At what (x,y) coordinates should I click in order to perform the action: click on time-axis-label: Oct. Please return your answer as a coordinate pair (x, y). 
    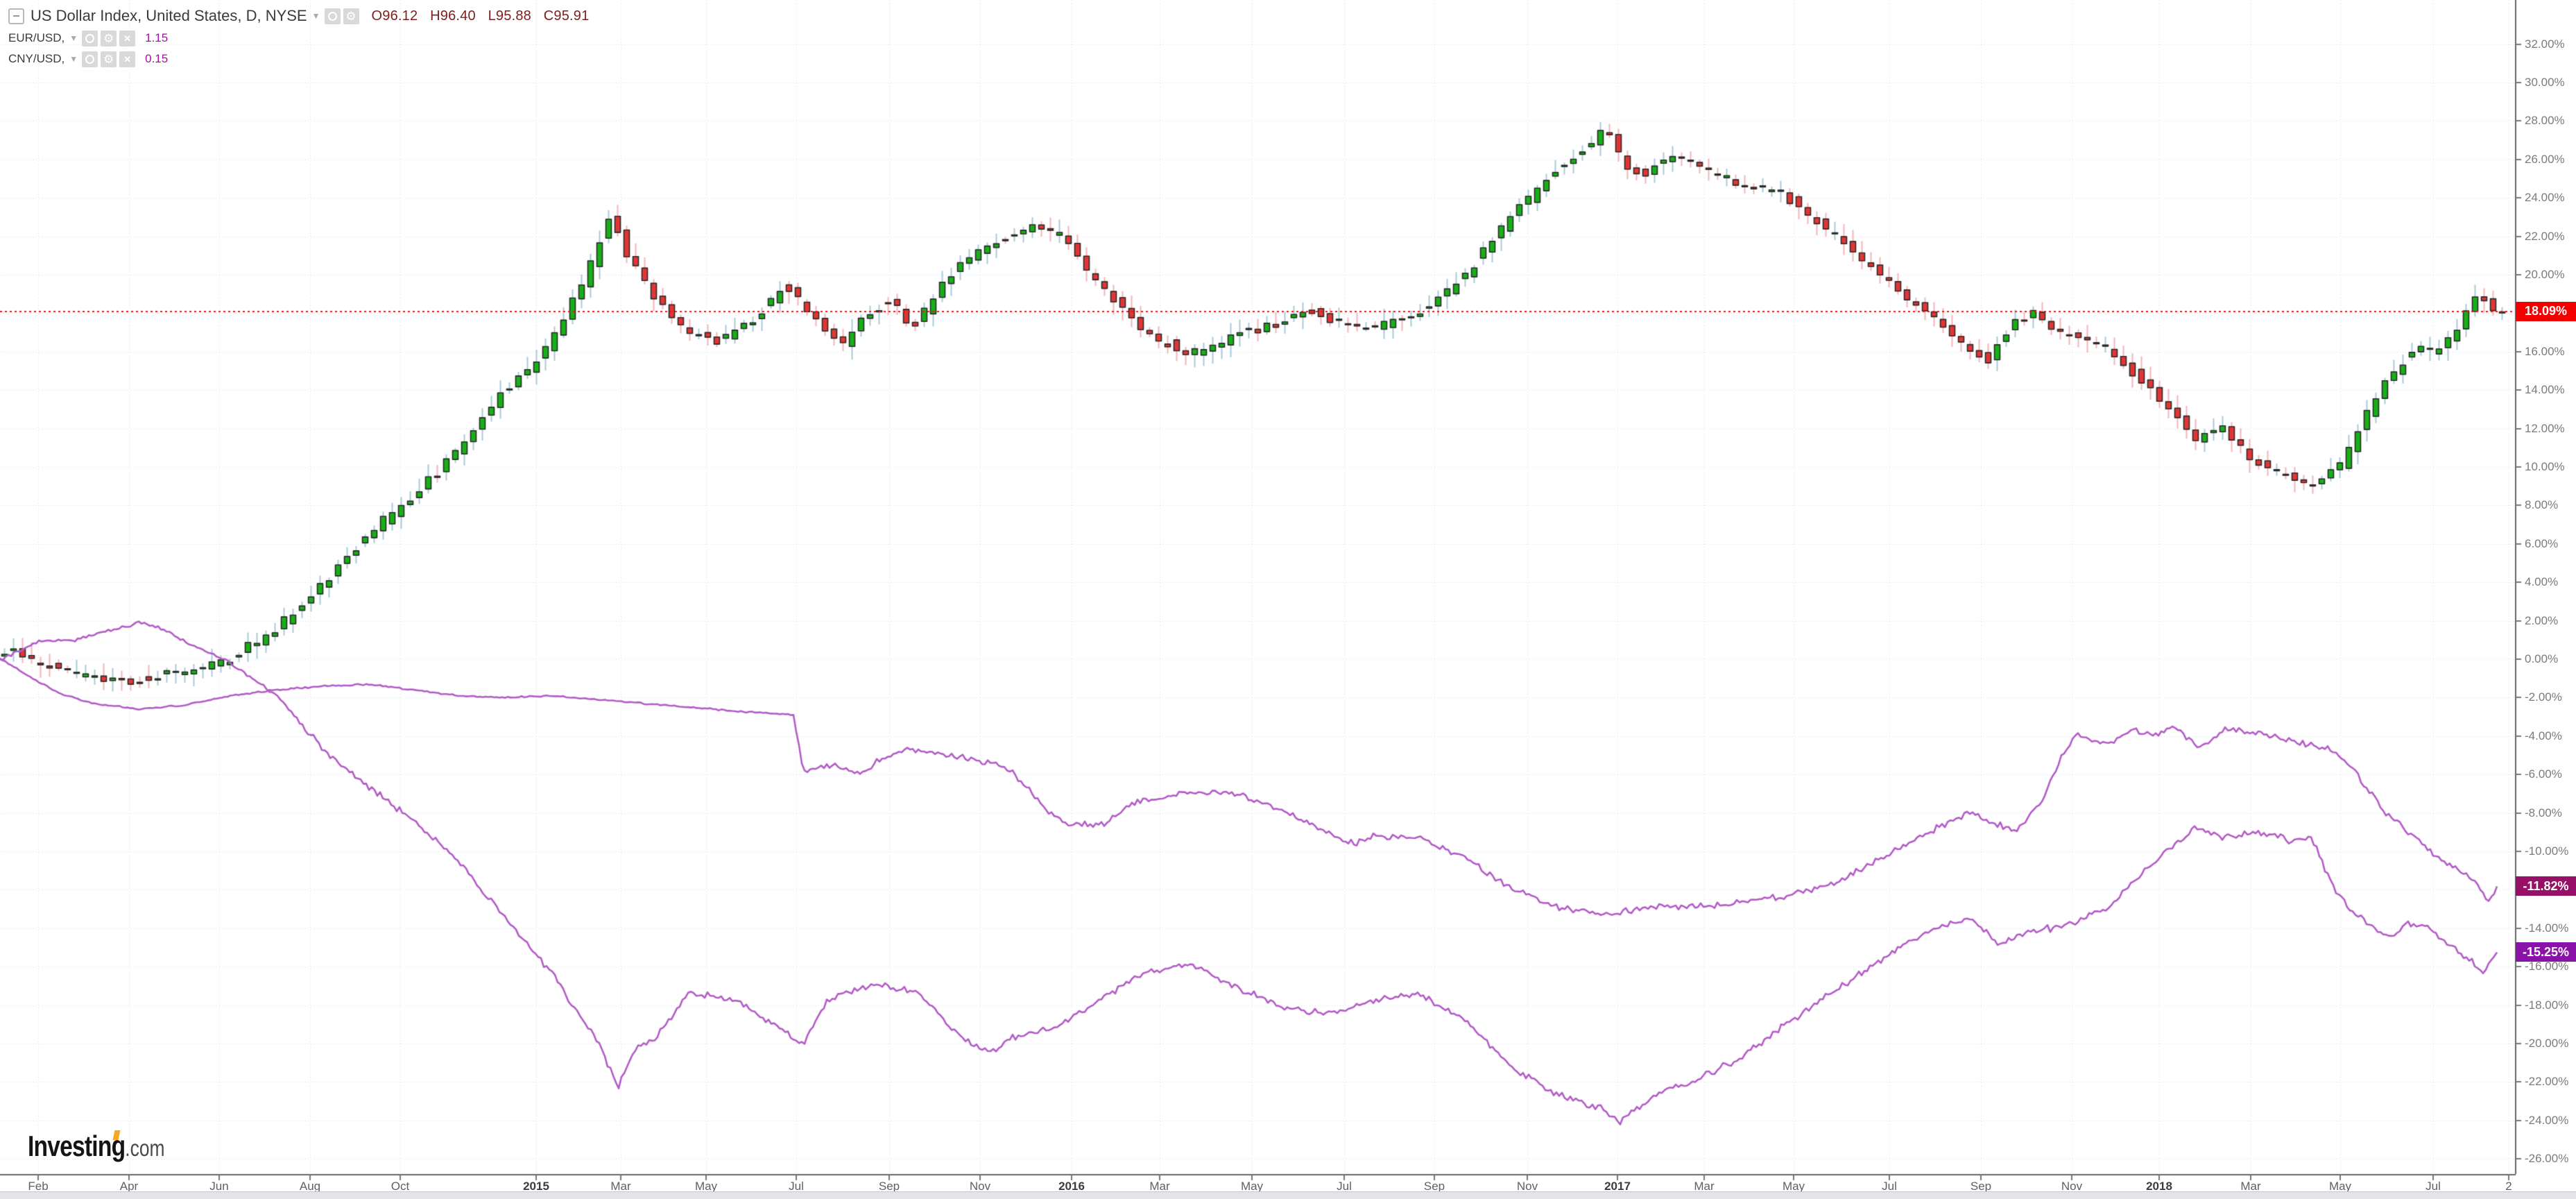
    Looking at the image, I should click on (400, 1186).